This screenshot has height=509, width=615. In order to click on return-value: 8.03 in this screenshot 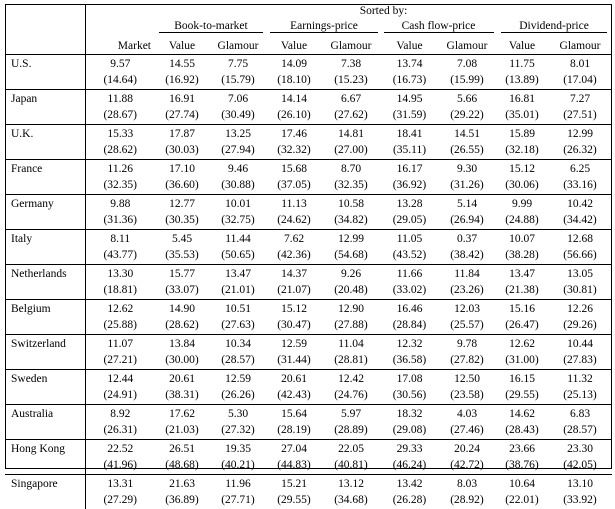, I will do `click(467, 483)`.